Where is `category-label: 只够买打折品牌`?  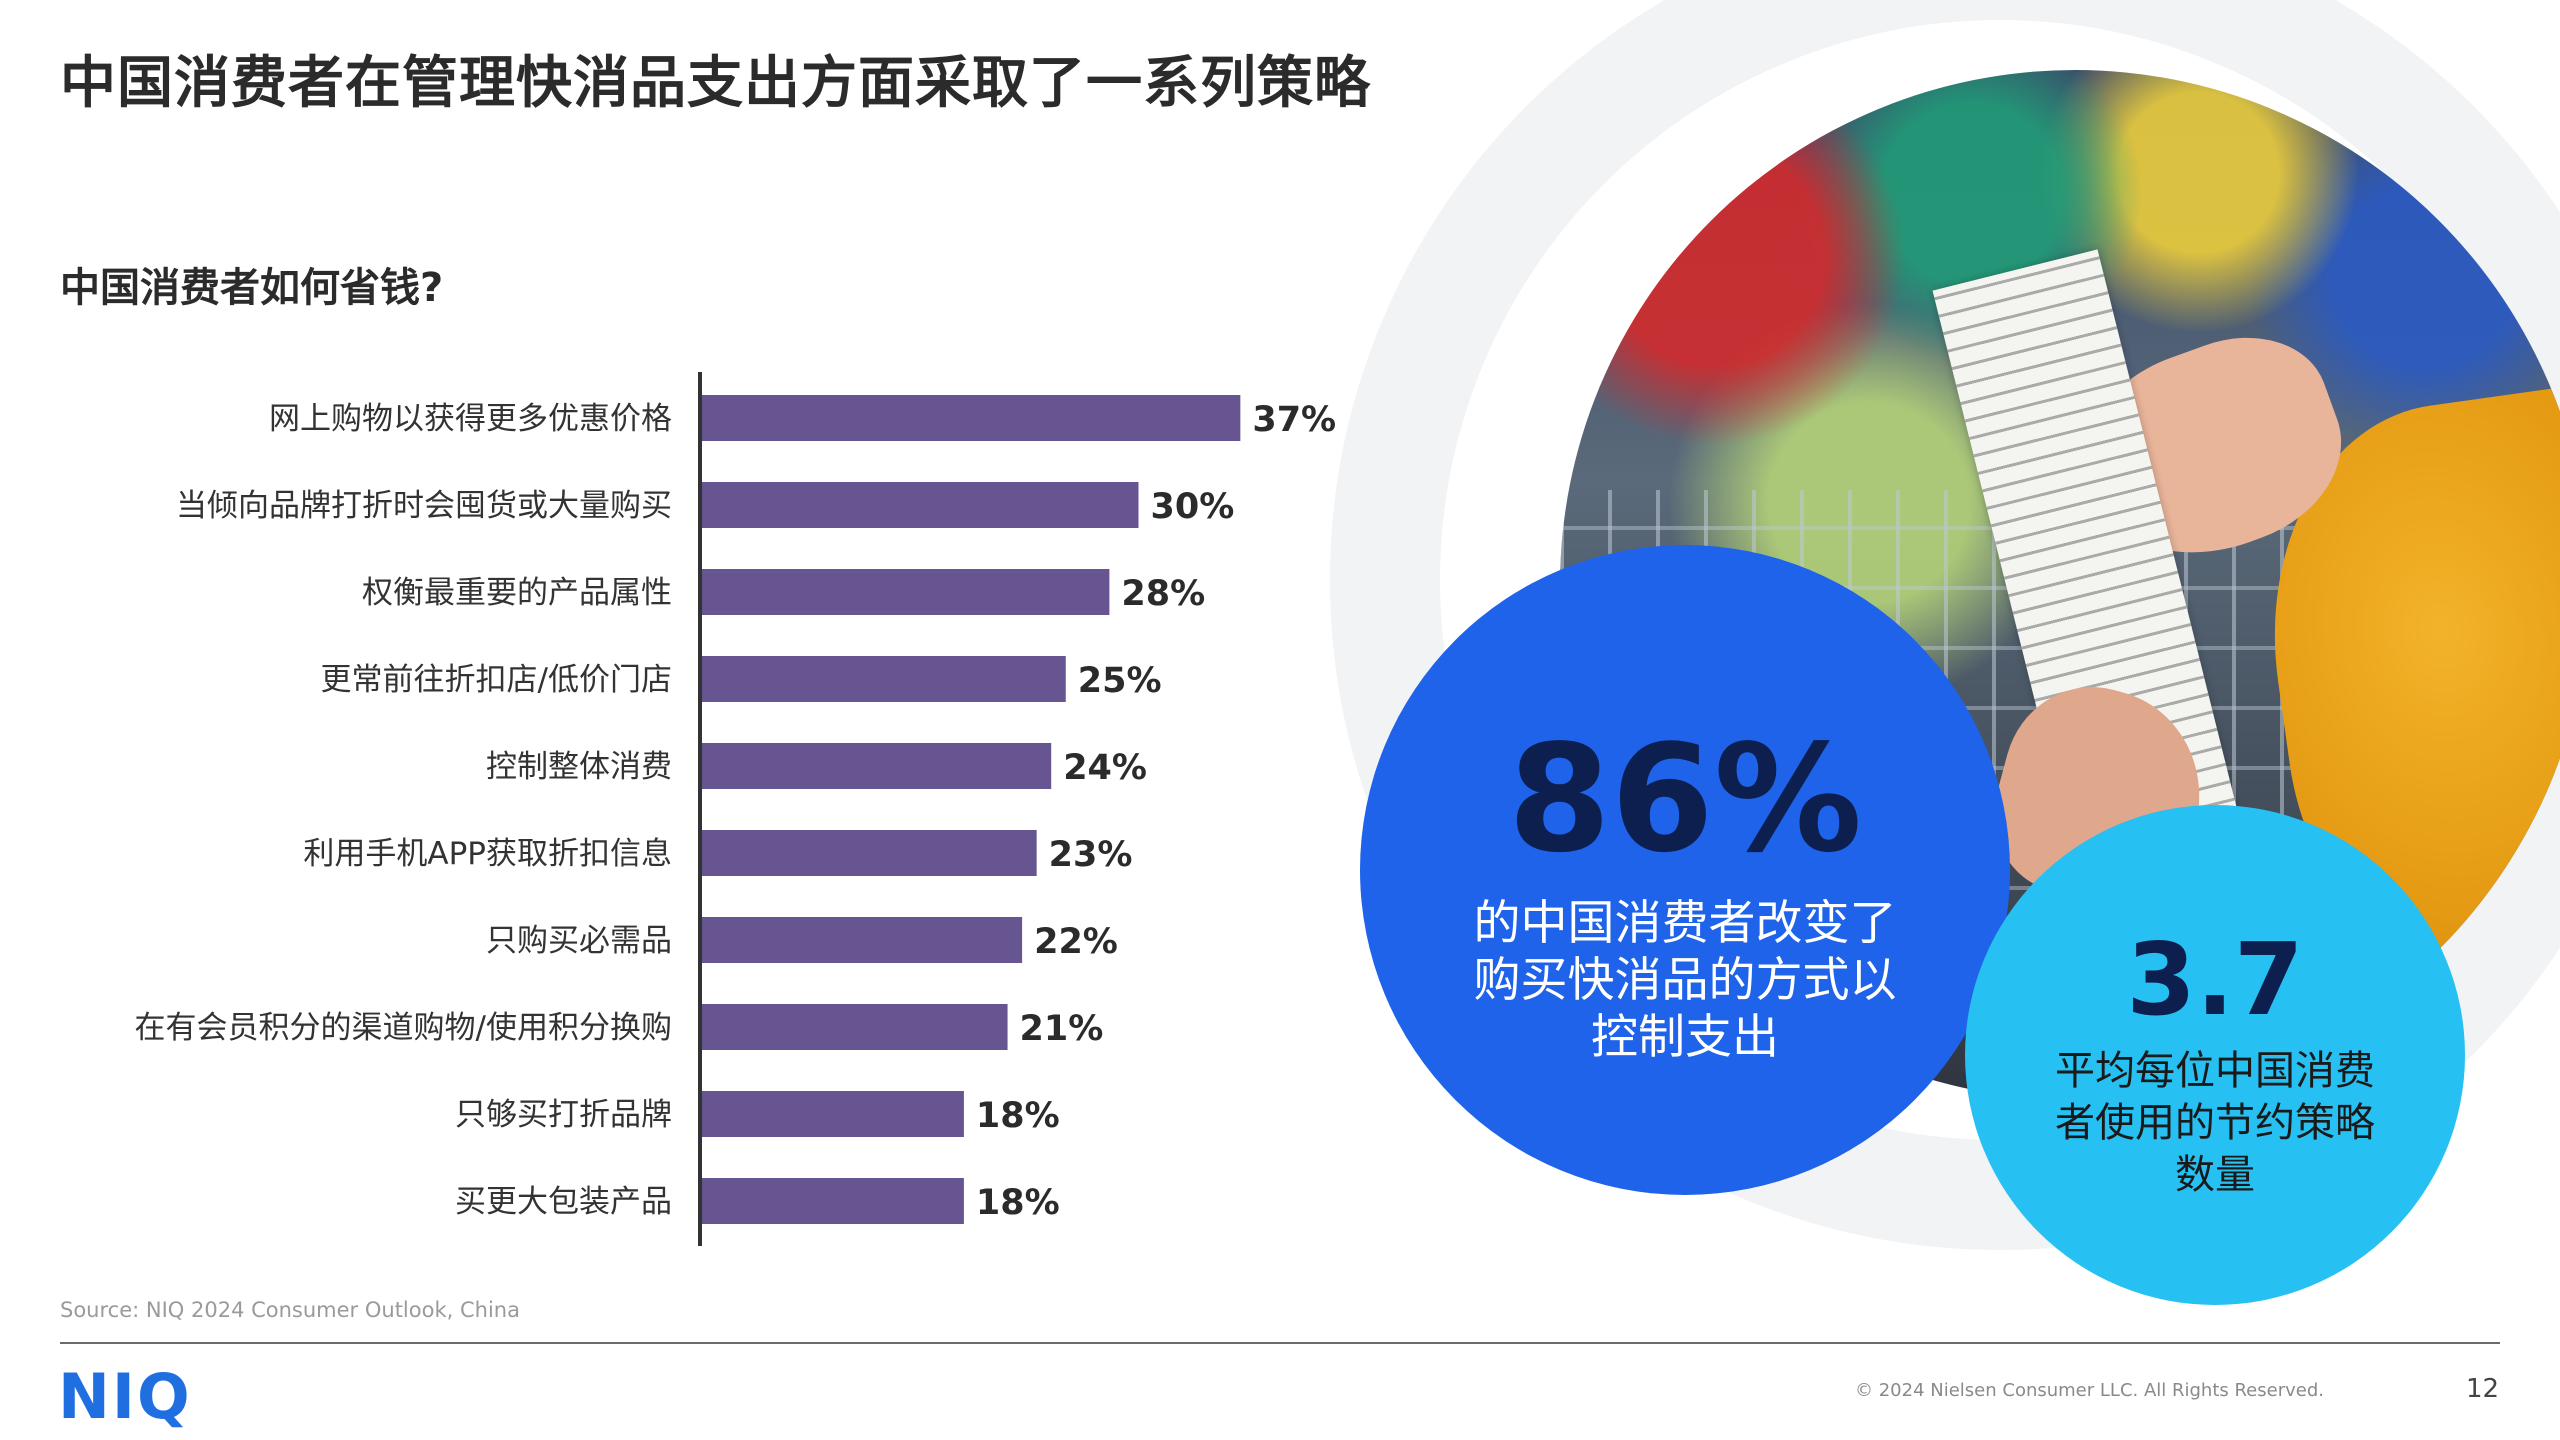
category-label: 只够买打折品牌 is located at coordinates (563, 1115).